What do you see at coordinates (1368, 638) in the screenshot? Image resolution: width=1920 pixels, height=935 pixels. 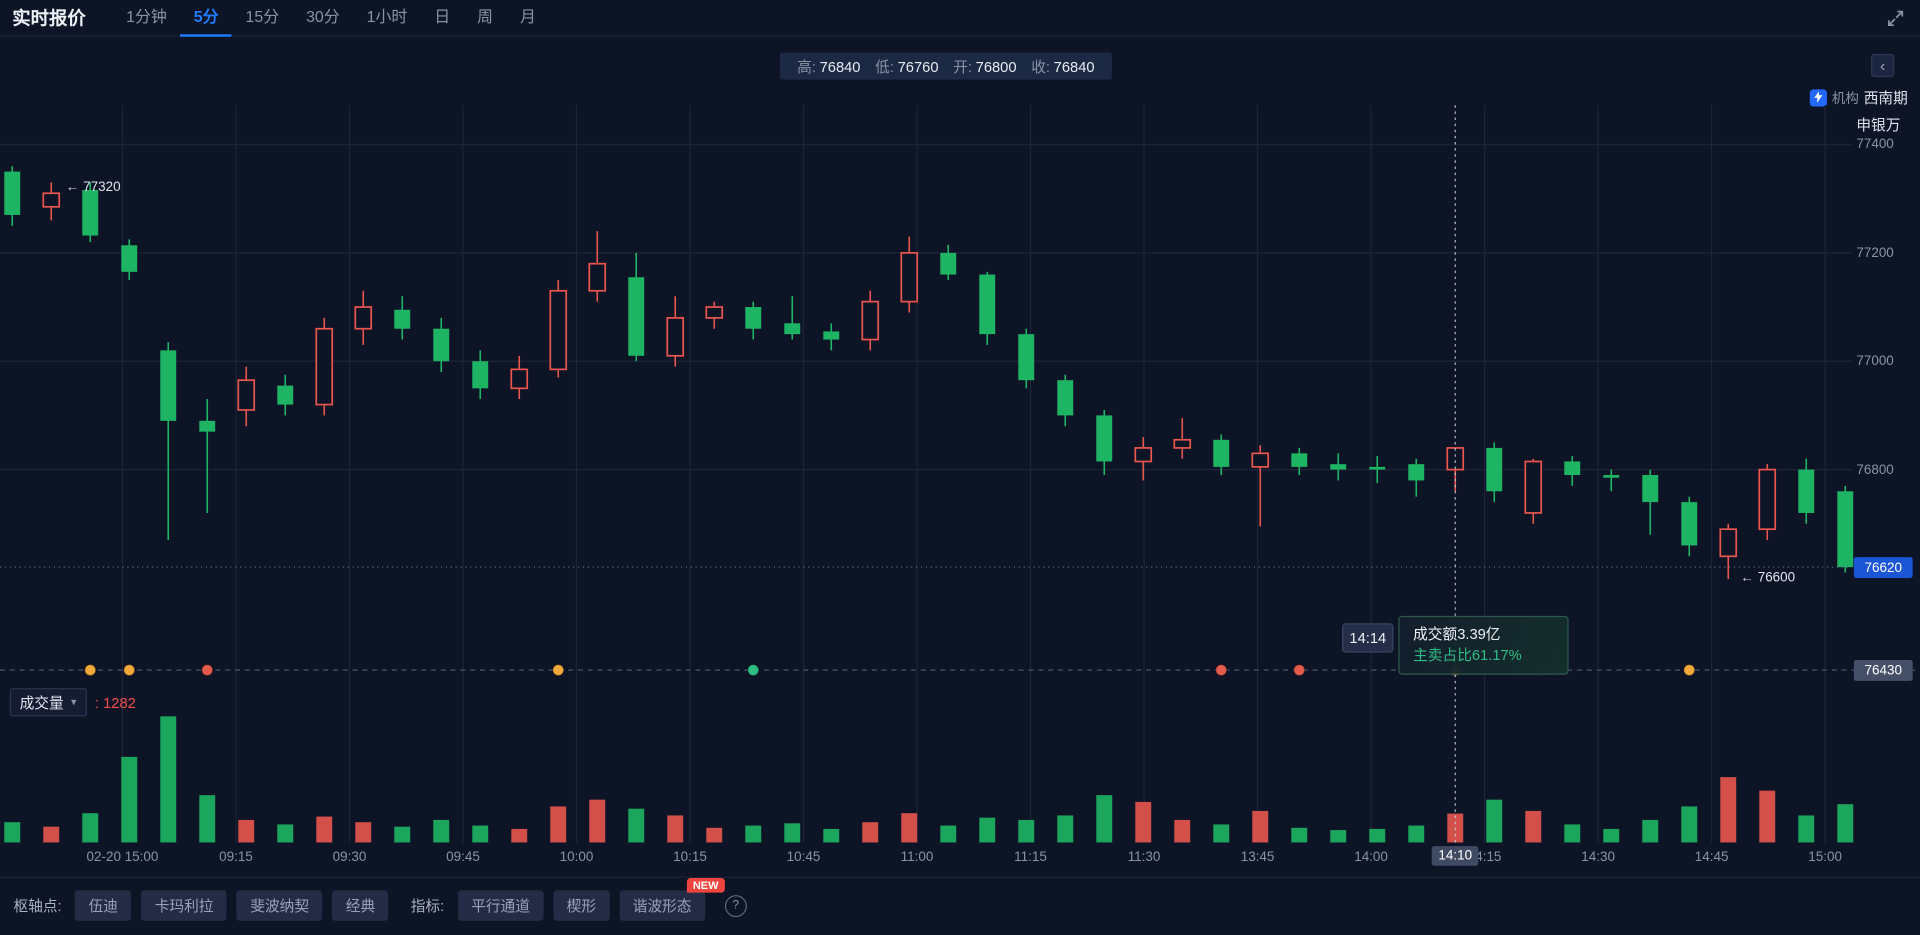 I see `crosshair-time-chip: 14:14` at bounding box center [1368, 638].